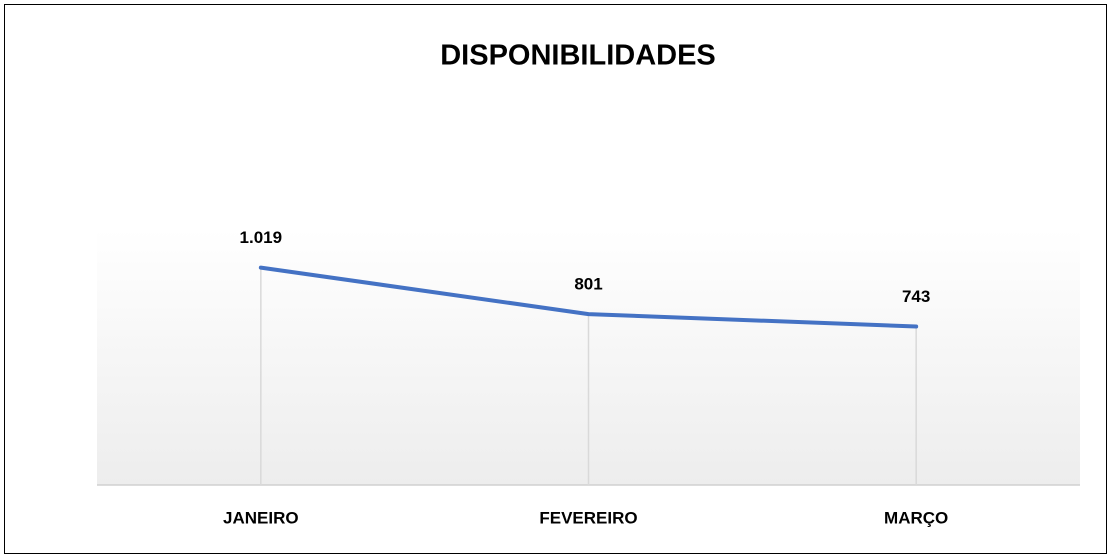 Image resolution: width=1111 pixels, height=560 pixels. Describe the element at coordinates (261, 517) in the screenshot. I see `x-tick-label: JANEIRO` at that location.